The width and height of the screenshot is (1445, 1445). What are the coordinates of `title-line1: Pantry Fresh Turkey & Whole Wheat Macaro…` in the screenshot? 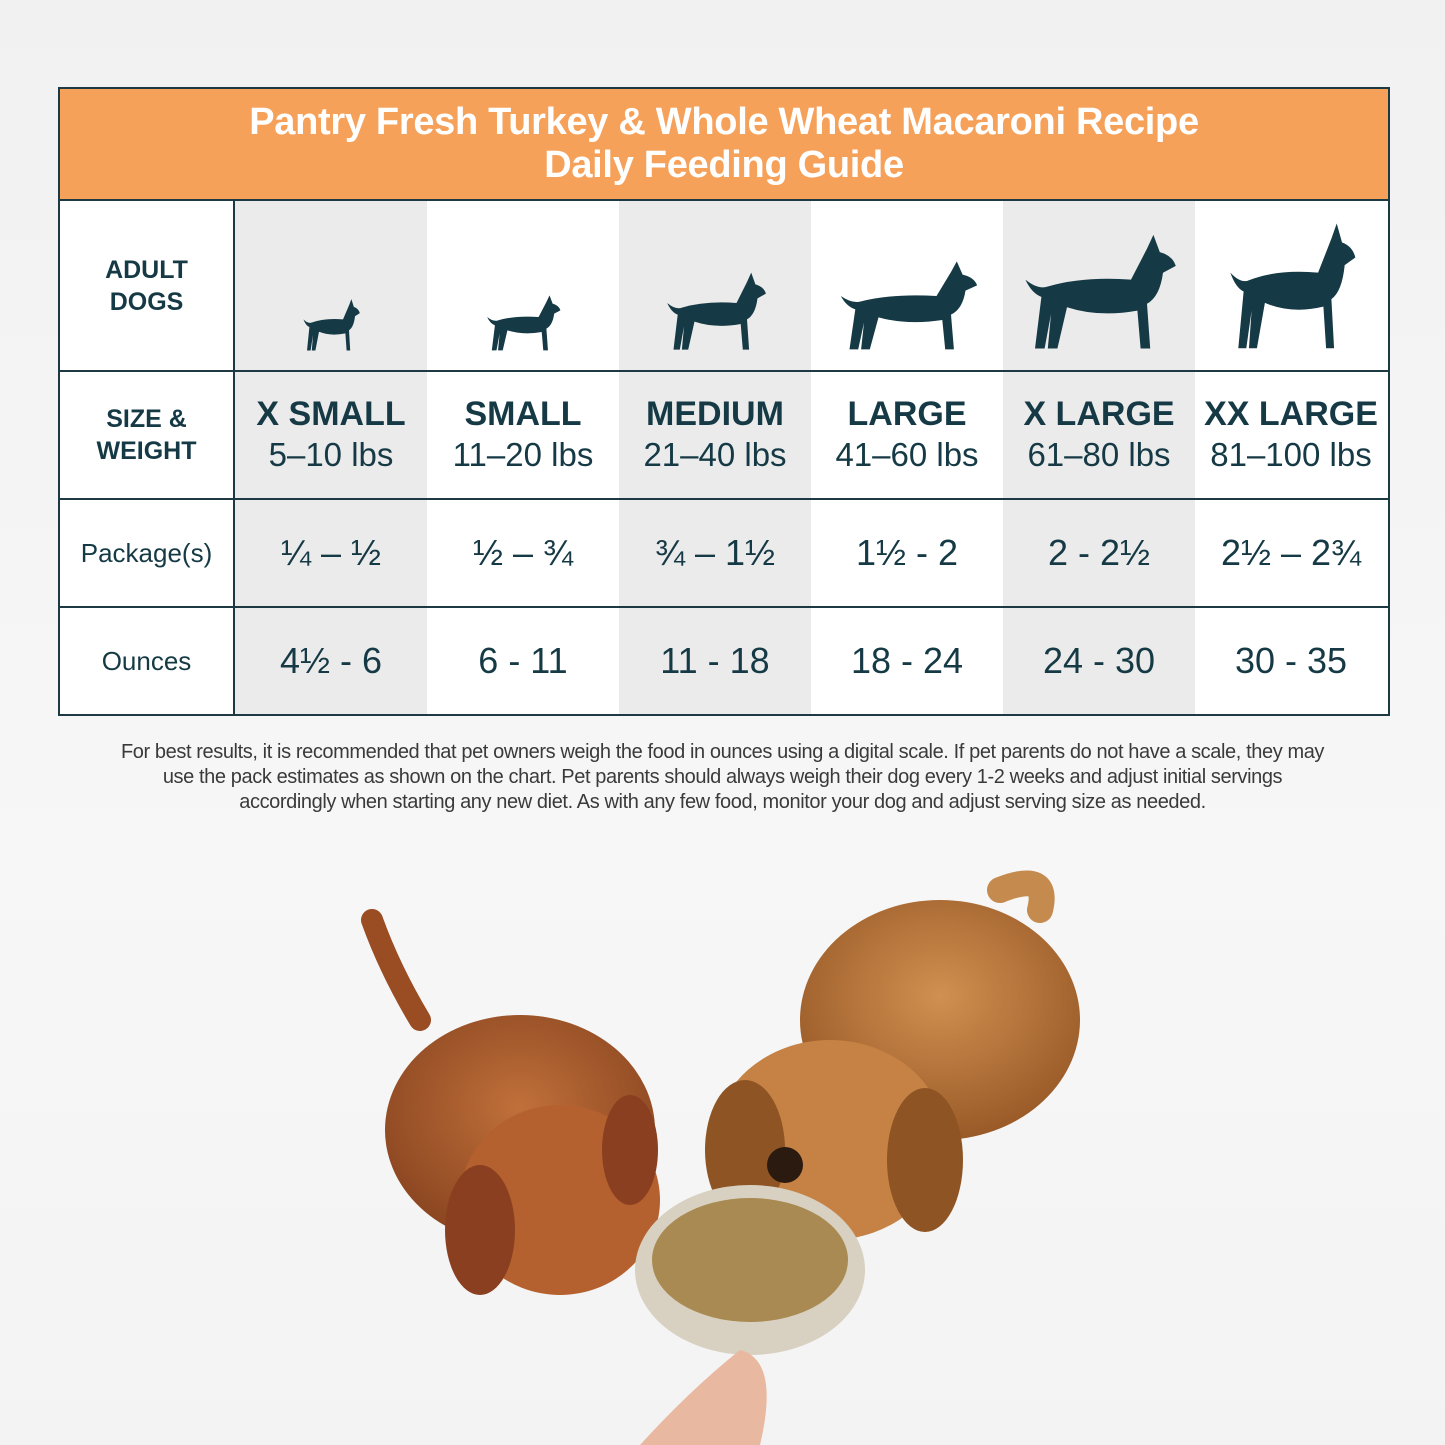 It's located at (724, 122).